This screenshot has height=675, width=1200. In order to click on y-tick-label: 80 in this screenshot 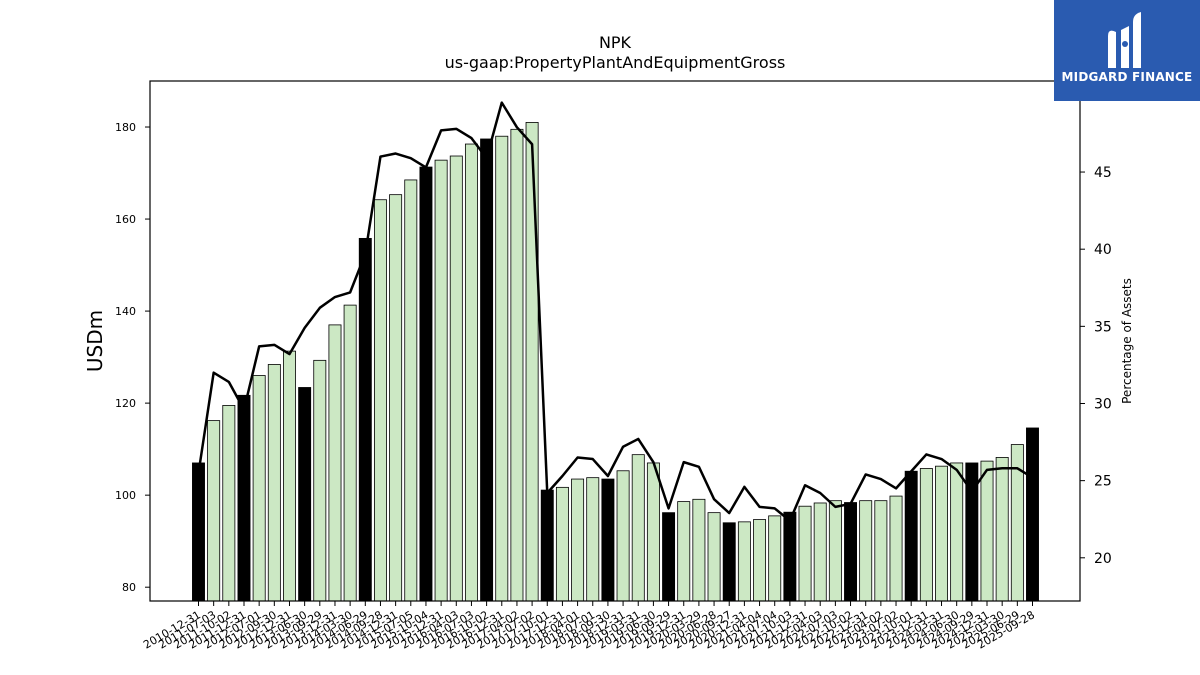, I will do `click(129, 587)`.